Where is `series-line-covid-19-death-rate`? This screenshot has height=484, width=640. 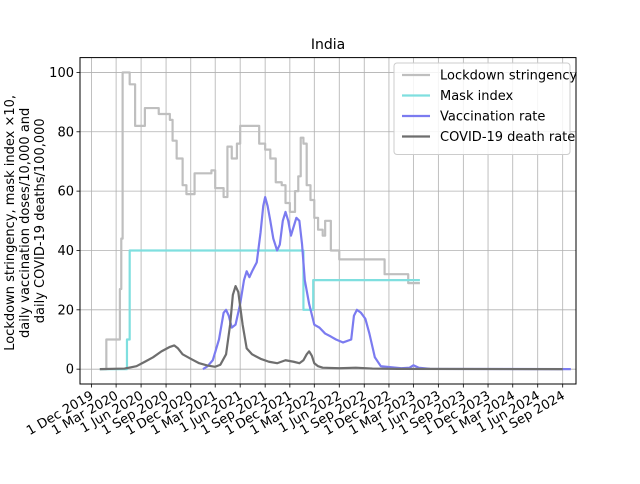 series-line-covid-19-death-rate is located at coordinates (331, 327).